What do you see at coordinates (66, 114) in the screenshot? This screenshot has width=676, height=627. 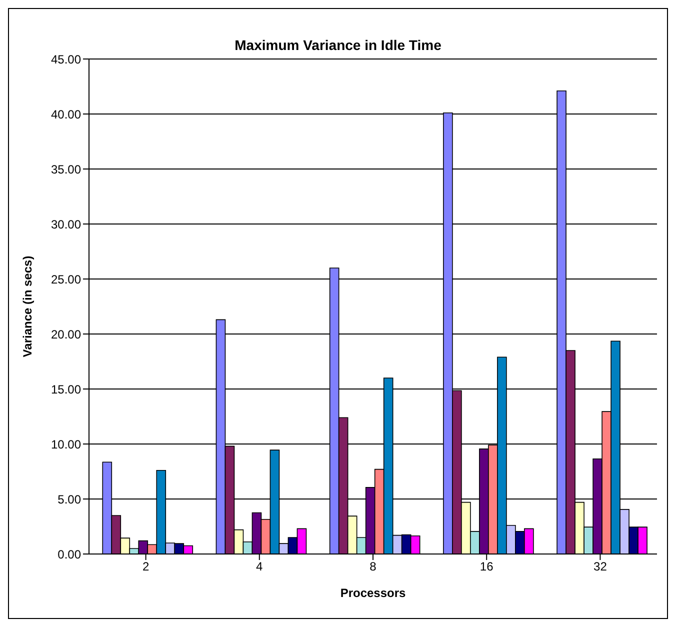 I see `y-tick-label: 40.00` at bounding box center [66, 114].